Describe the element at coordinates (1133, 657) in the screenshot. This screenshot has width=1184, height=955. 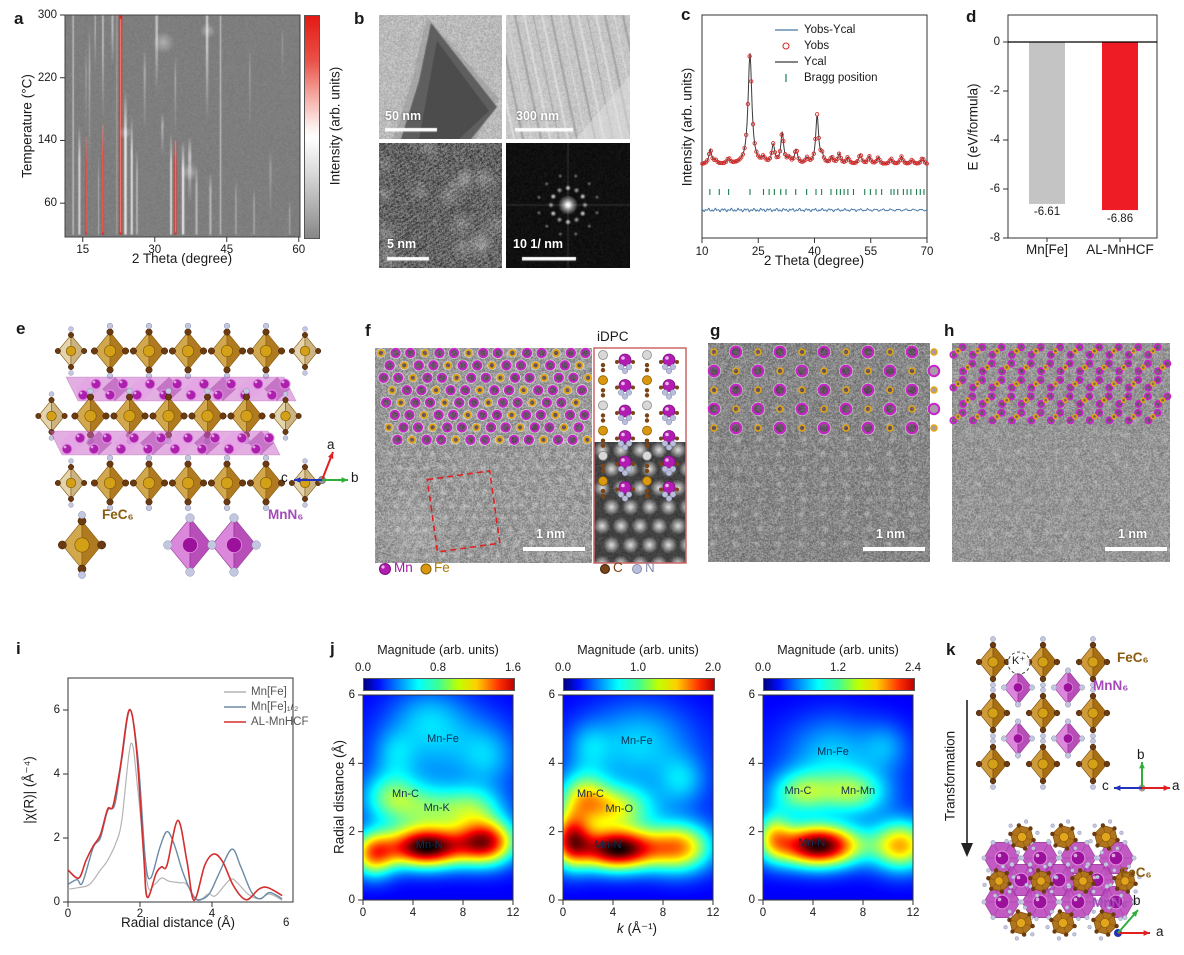
I see `k-top-fec6-label: FeC₆` at that location.